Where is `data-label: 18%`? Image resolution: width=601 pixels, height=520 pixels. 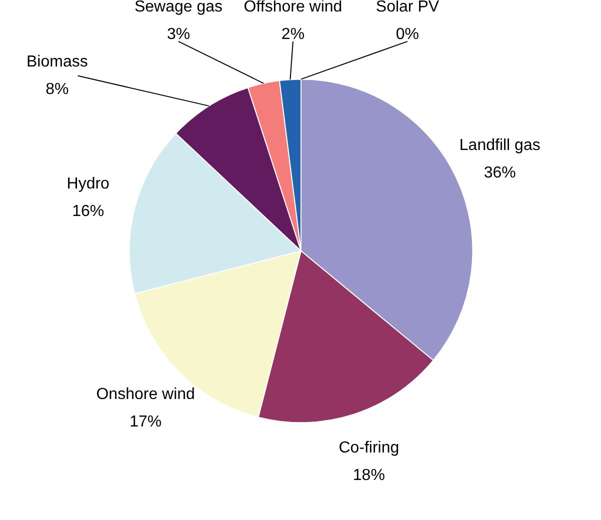 data-label: 18% is located at coordinates (368, 475).